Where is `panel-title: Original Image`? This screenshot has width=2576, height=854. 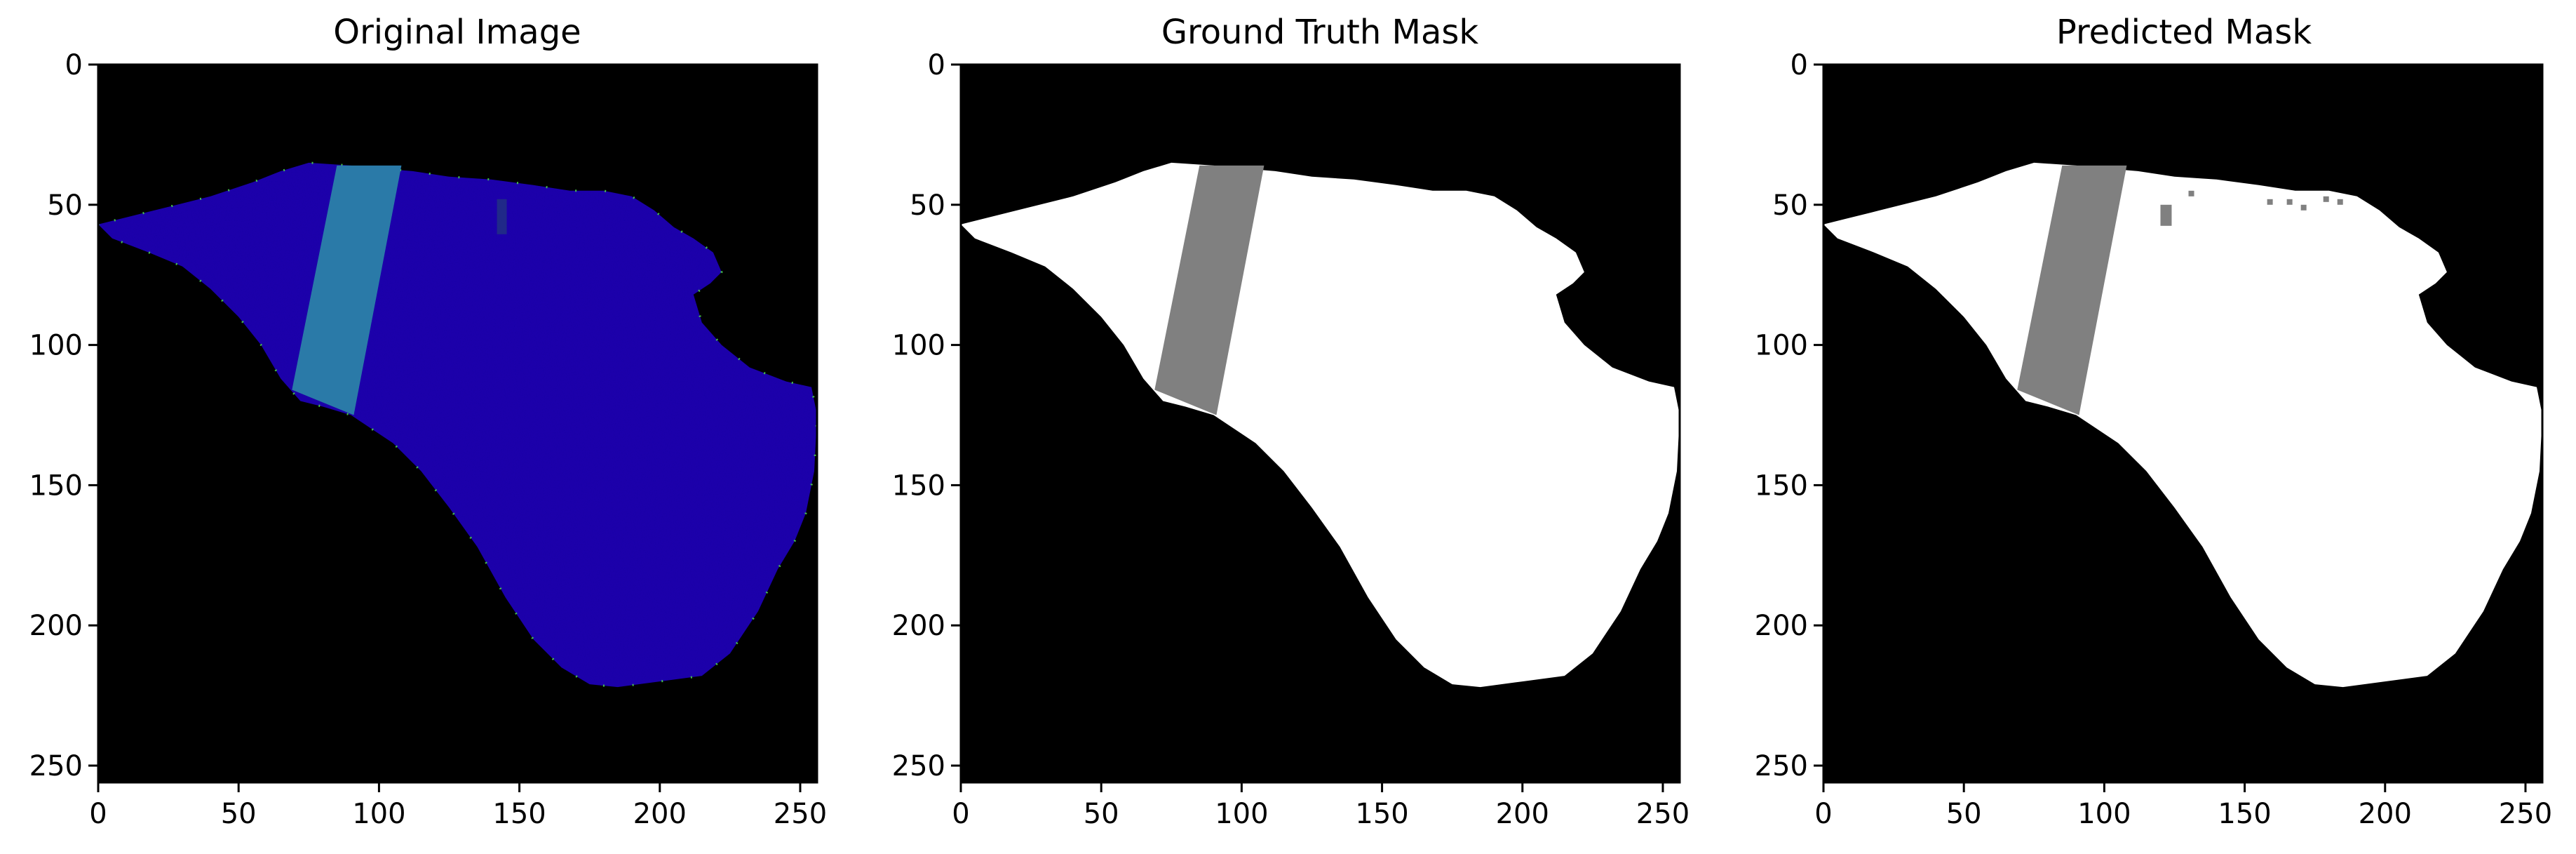
panel-title: Original Image is located at coordinates (457, 32).